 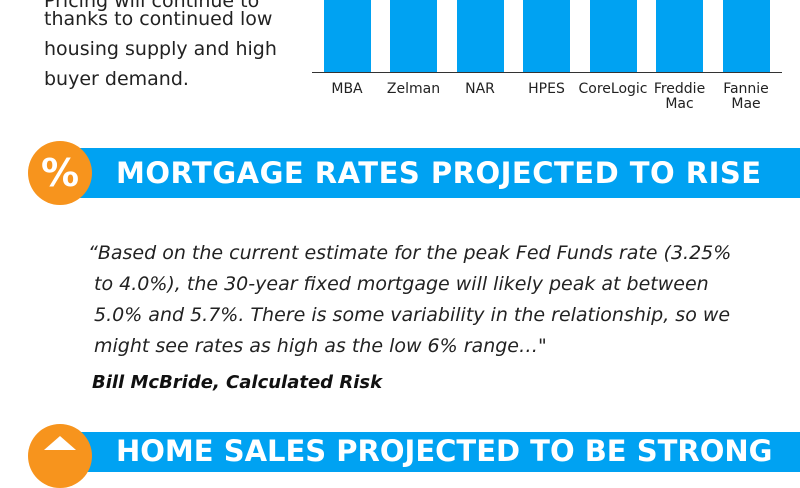 I want to click on intro-line: thanks to continued low, so click(x=158, y=19).